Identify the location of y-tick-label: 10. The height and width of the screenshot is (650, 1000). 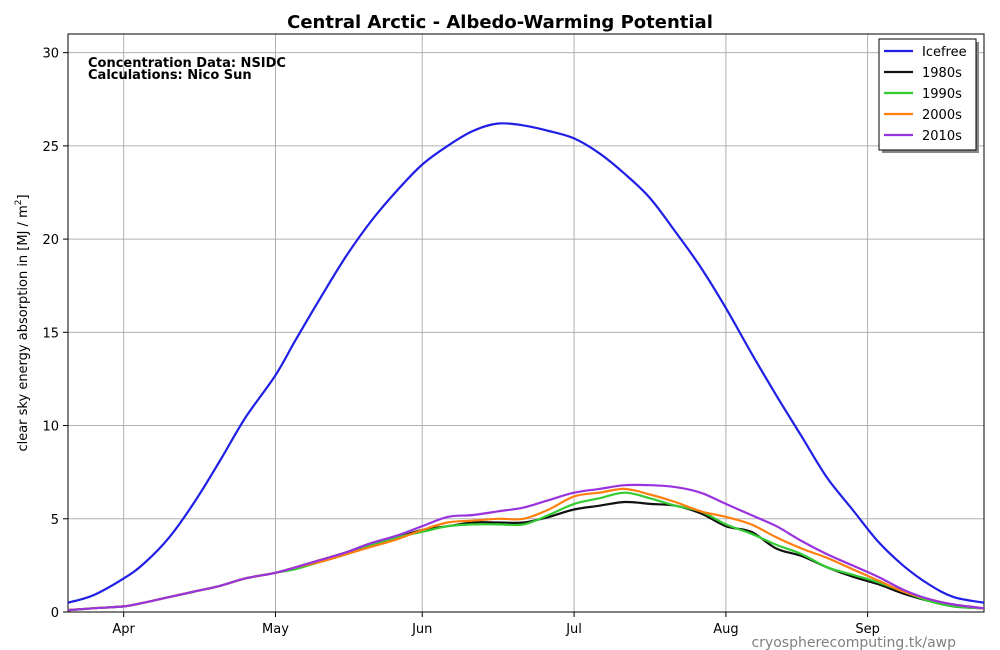
(50, 427).